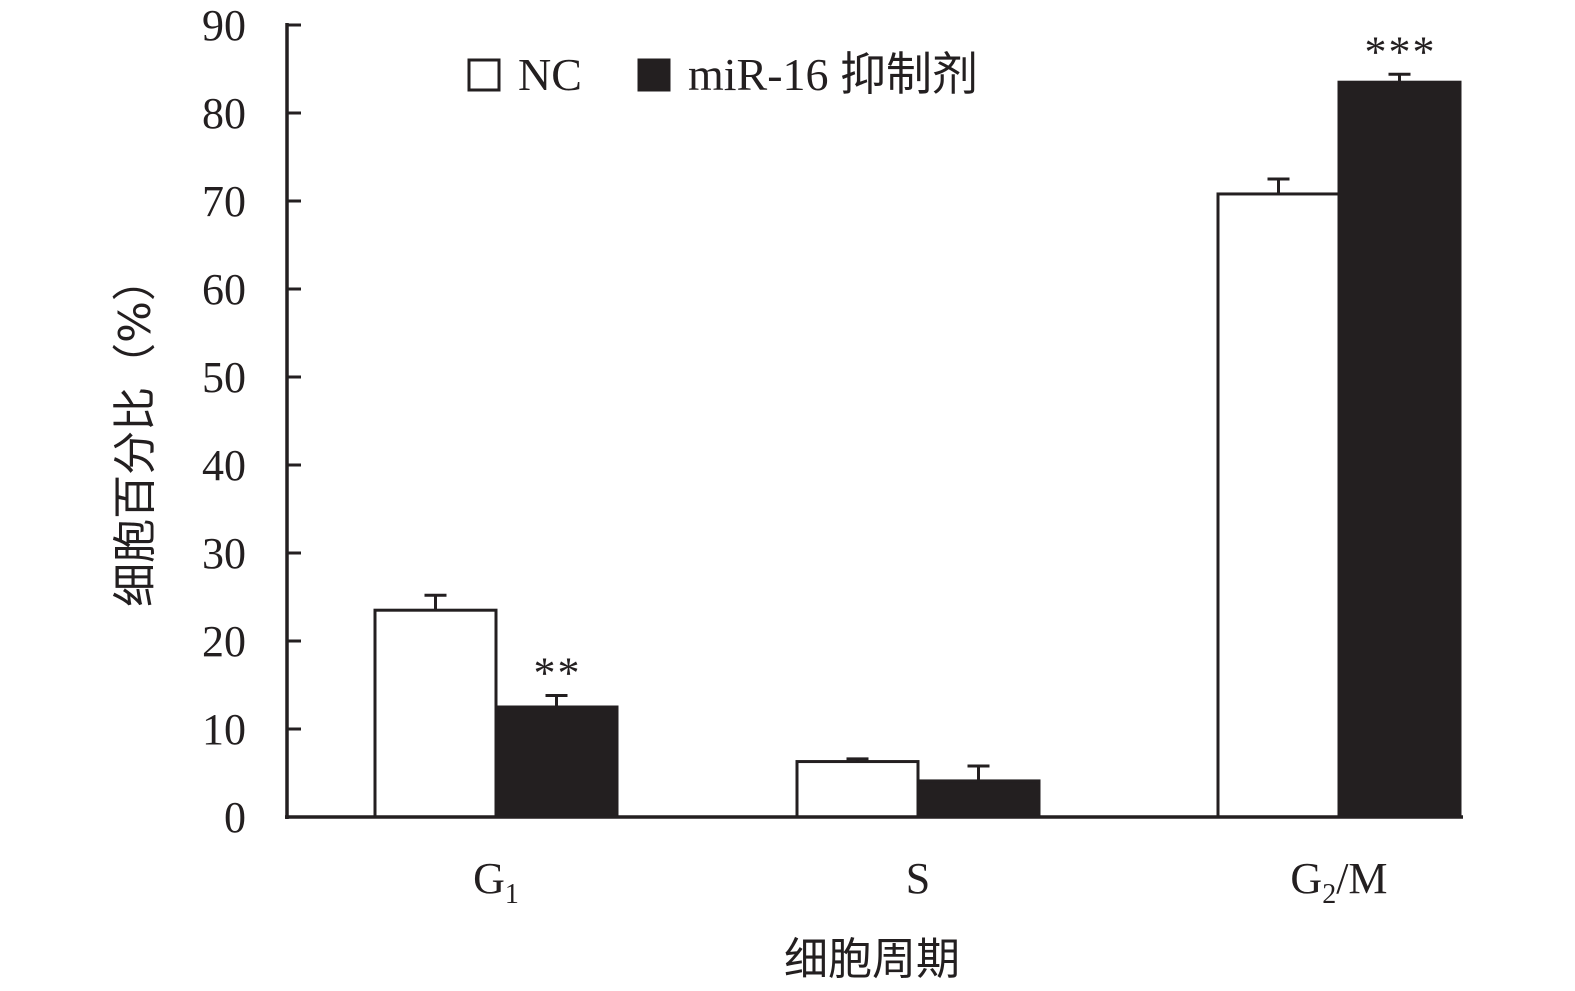 The height and width of the screenshot is (991, 1575). I want to click on significance-label: ***, so click(1401, 51).